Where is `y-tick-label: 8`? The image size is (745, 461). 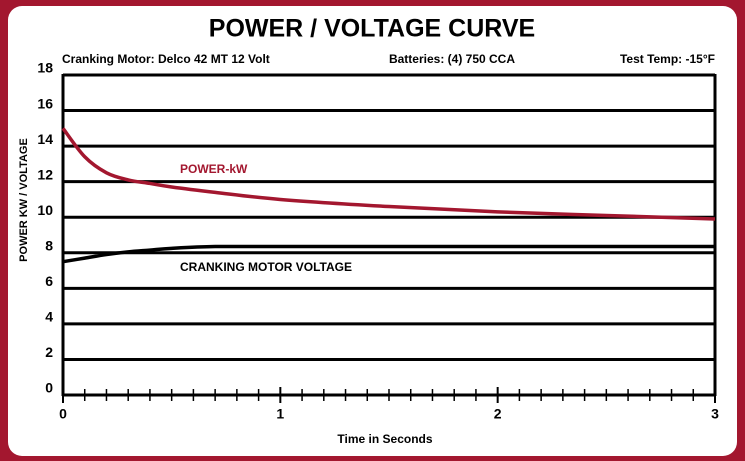
y-tick-label: 8 is located at coordinates (49, 245).